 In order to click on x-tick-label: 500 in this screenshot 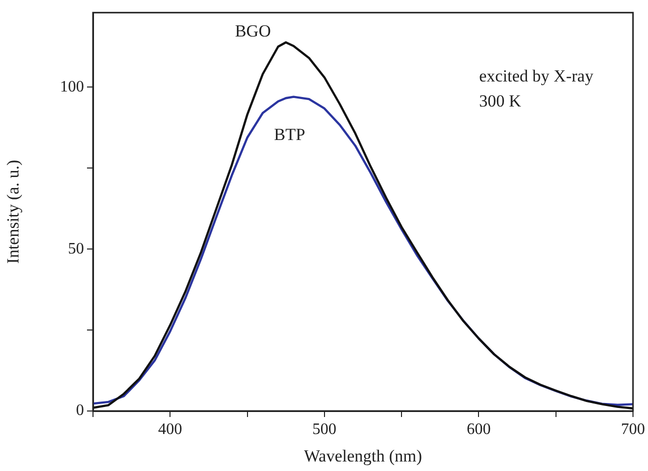, I will do `click(324, 429)`.